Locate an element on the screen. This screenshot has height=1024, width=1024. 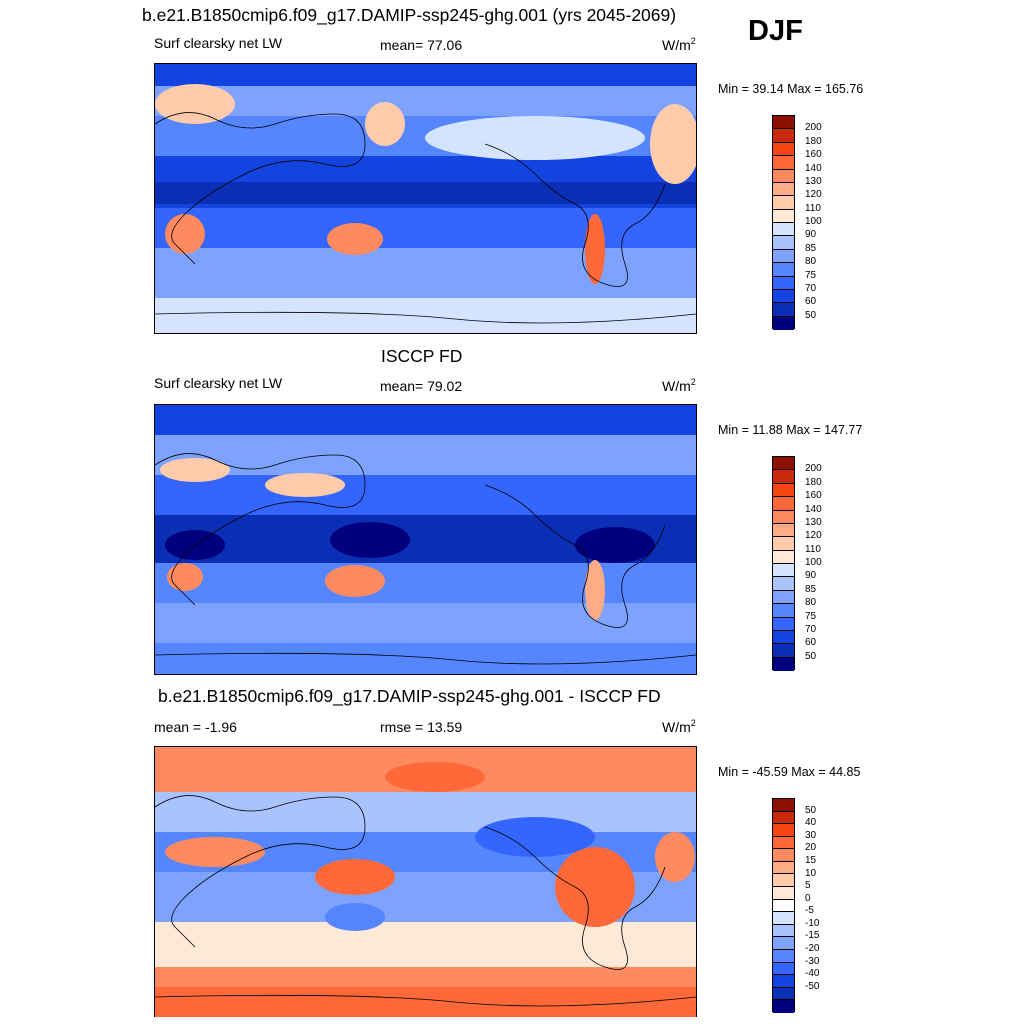
panel2-map-svg is located at coordinates (425, 539).